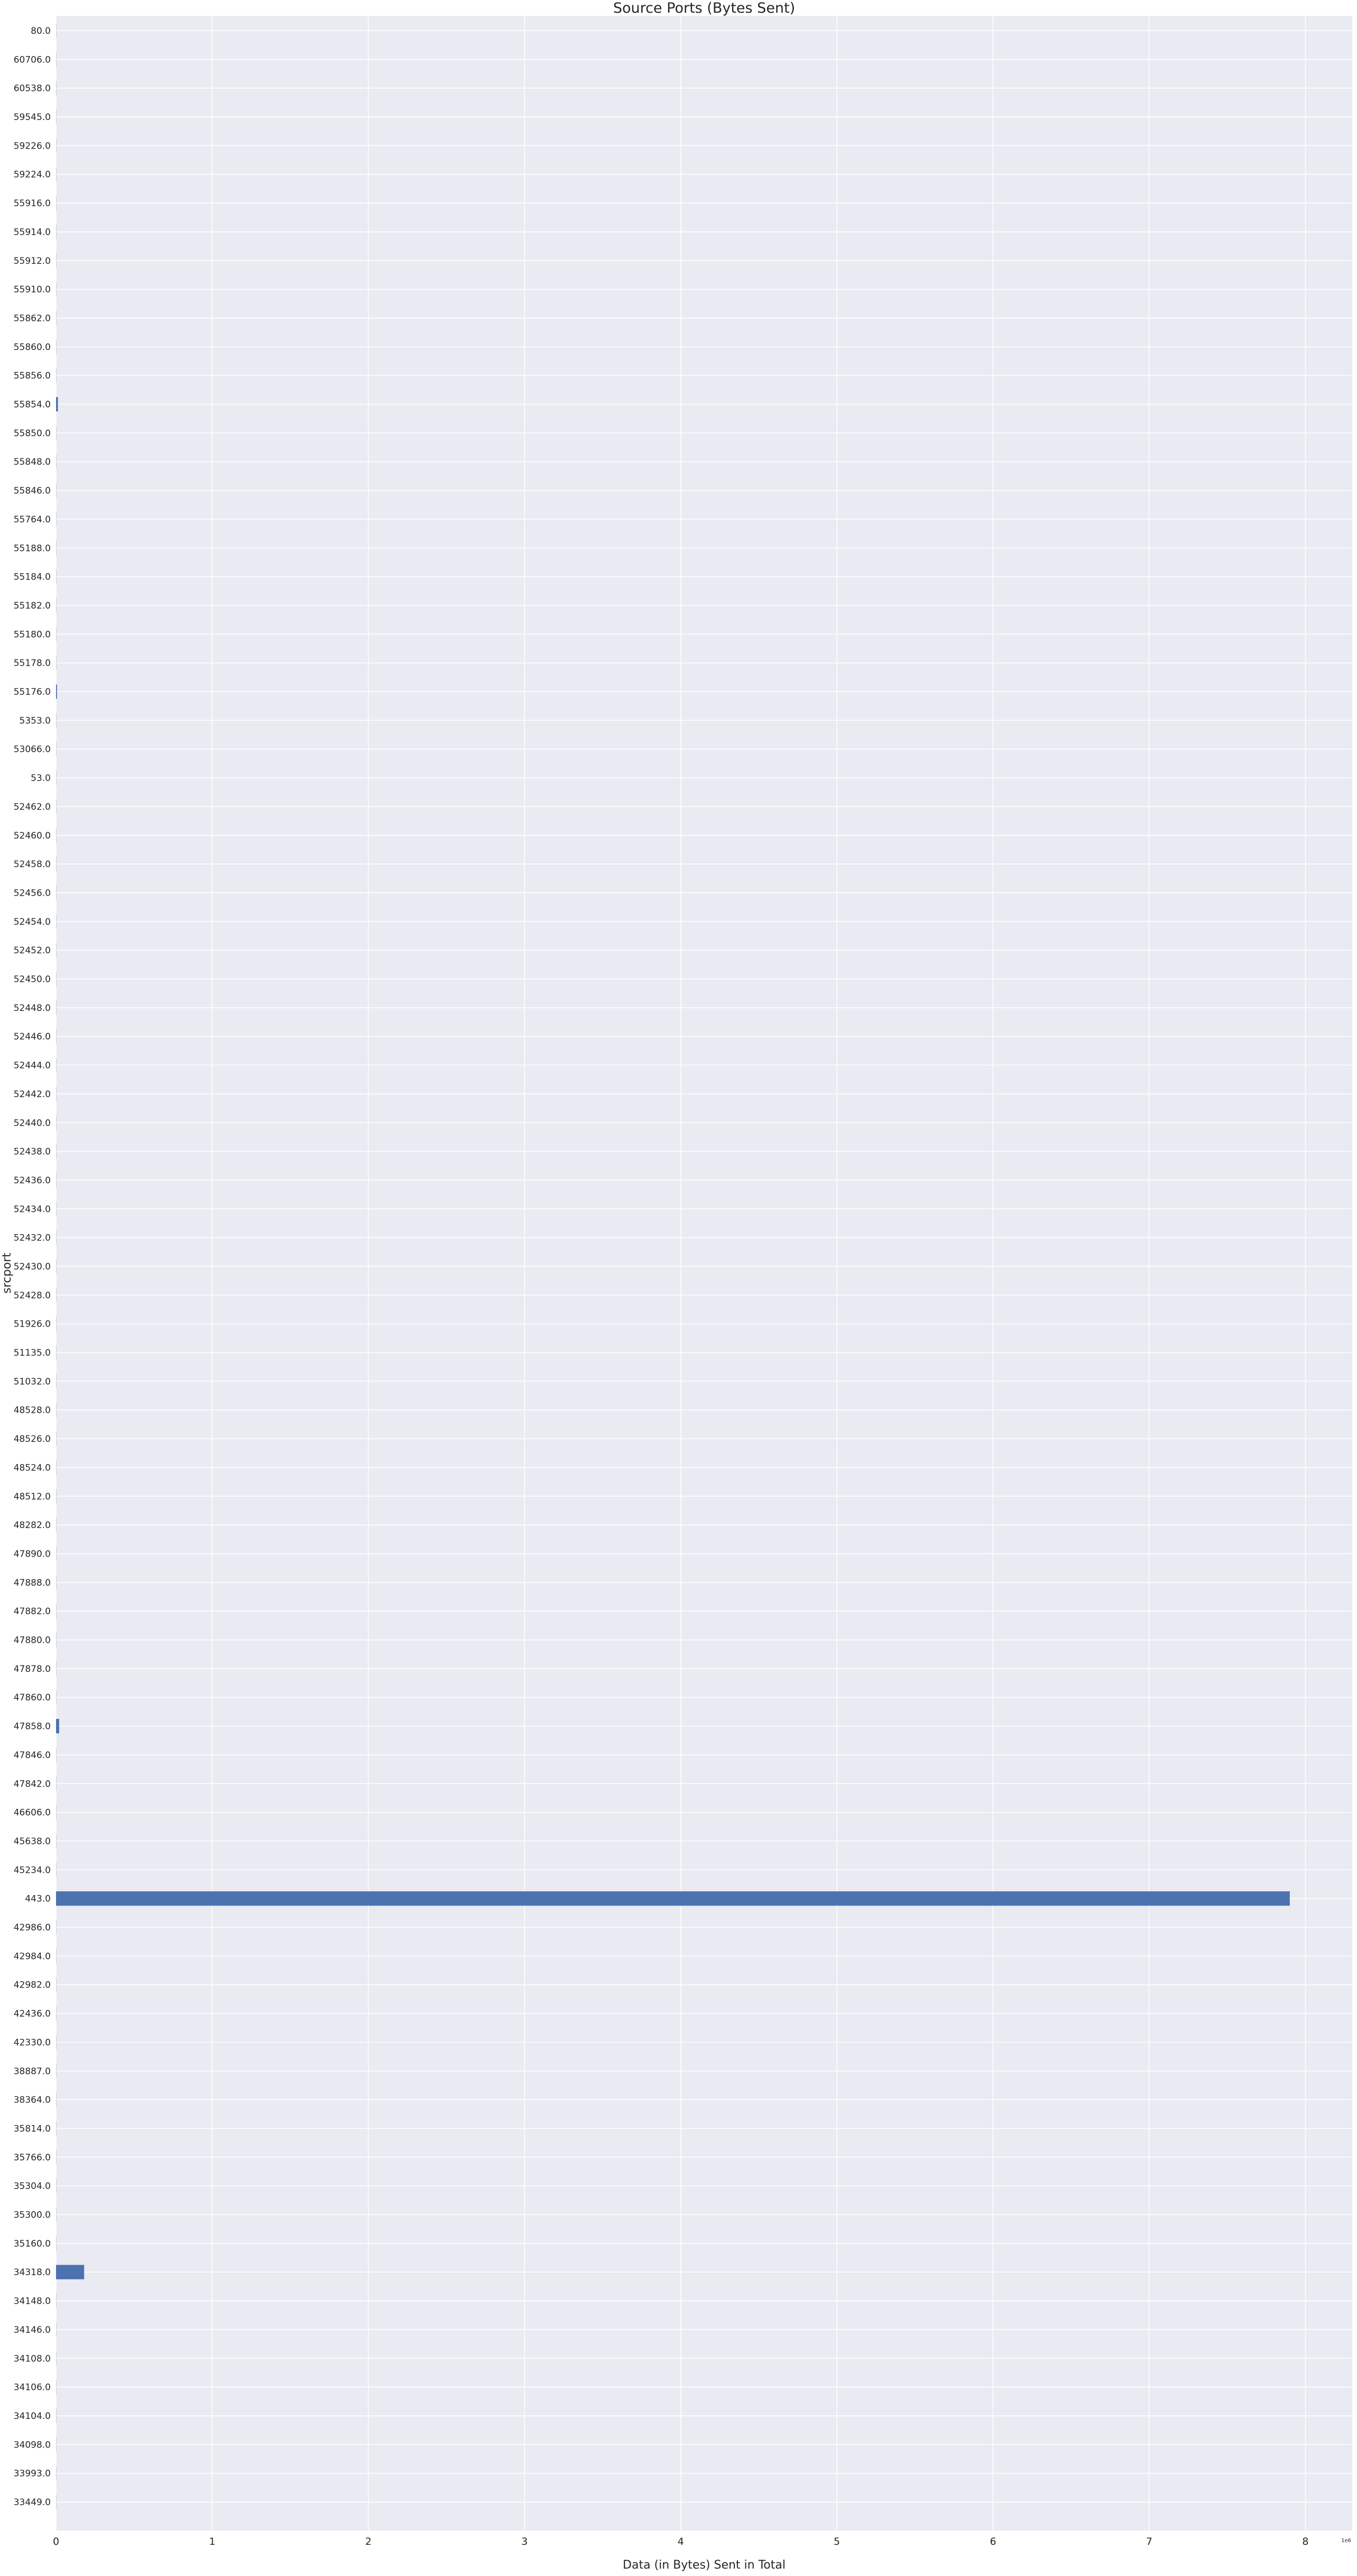  Describe the element at coordinates (704, 8) in the screenshot. I see `chart-title: Source Ports (Bytes Sent)` at that location.